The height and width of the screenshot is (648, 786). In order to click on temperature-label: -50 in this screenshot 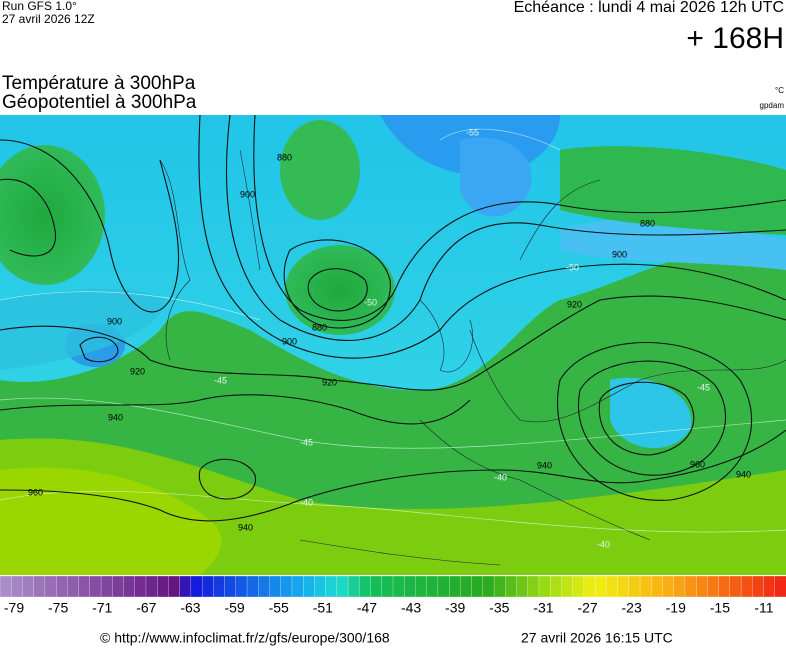, I will do `click(370, 302)`.